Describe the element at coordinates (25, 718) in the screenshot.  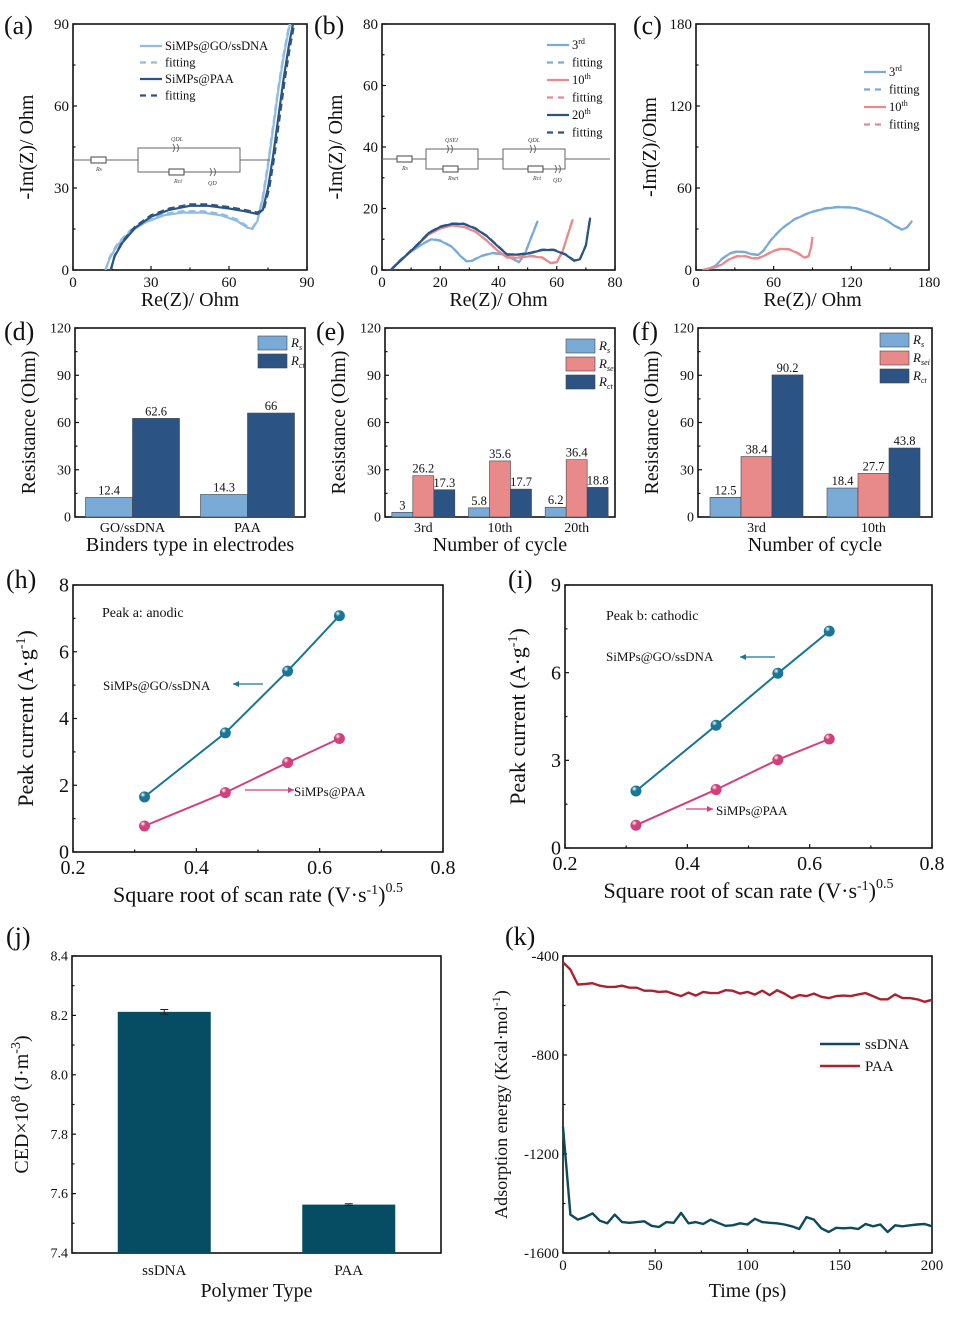
I see `y-axis-label: Peak current (A·g-1)` at that location.